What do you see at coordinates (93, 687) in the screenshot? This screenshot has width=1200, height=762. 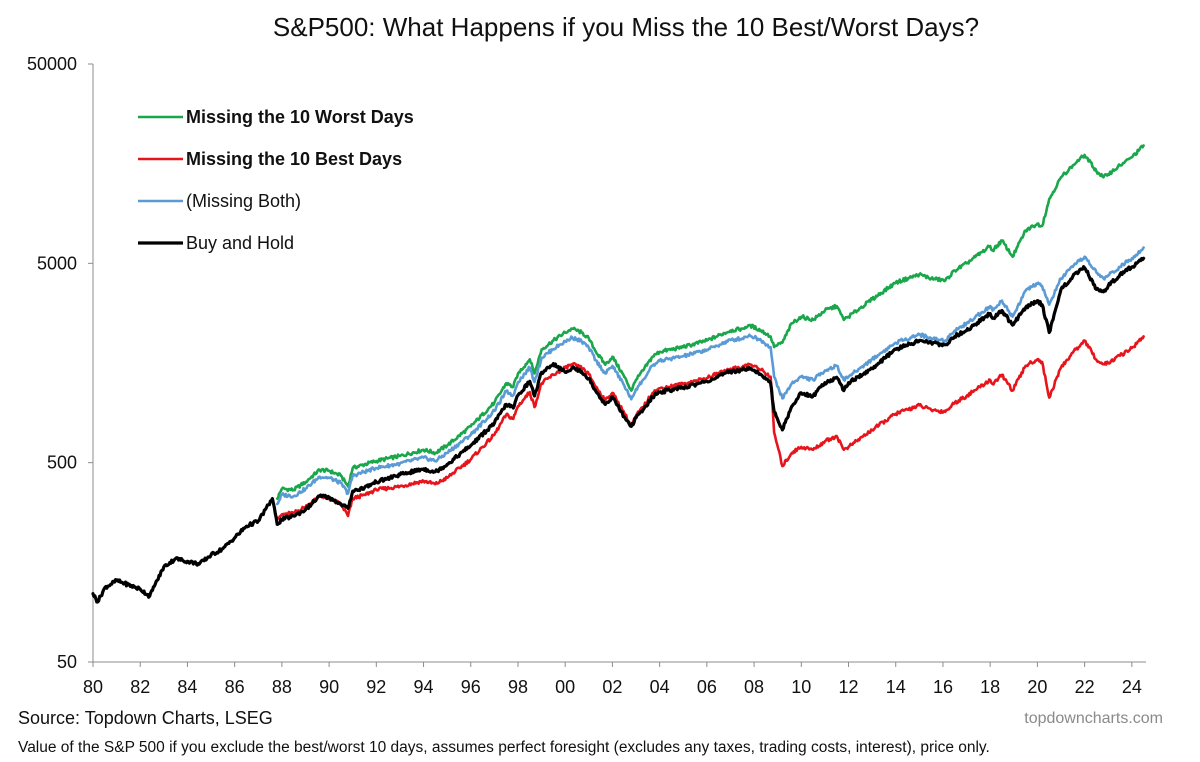 I see `x-tick-label: 80` at bounding box center [93, 687].